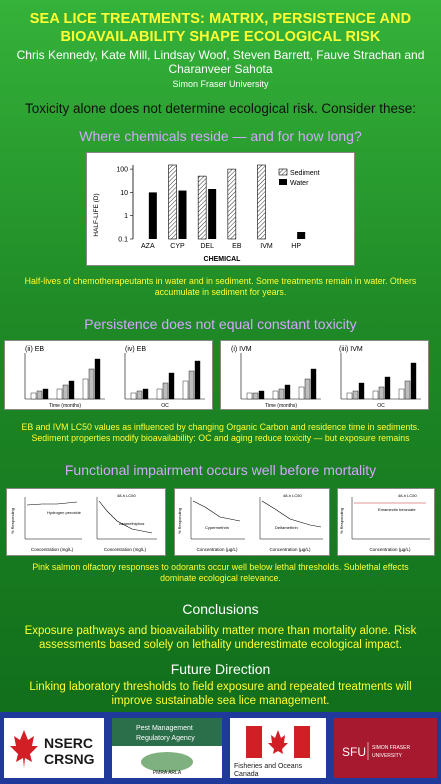 This screenshot has width=441, height=784. What do you see at coordinates (148, 246) in the screenshot?
I see `x-tick-label: AZA` at bounding box center [148, 246].